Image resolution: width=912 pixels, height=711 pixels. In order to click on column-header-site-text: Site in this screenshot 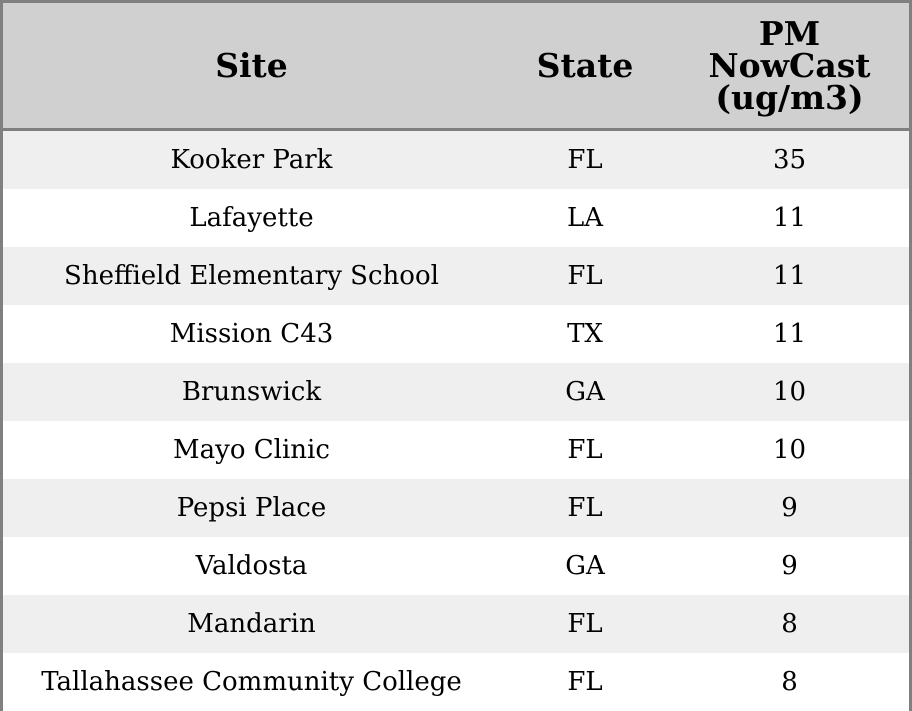, I will do `click(251, 65)`.